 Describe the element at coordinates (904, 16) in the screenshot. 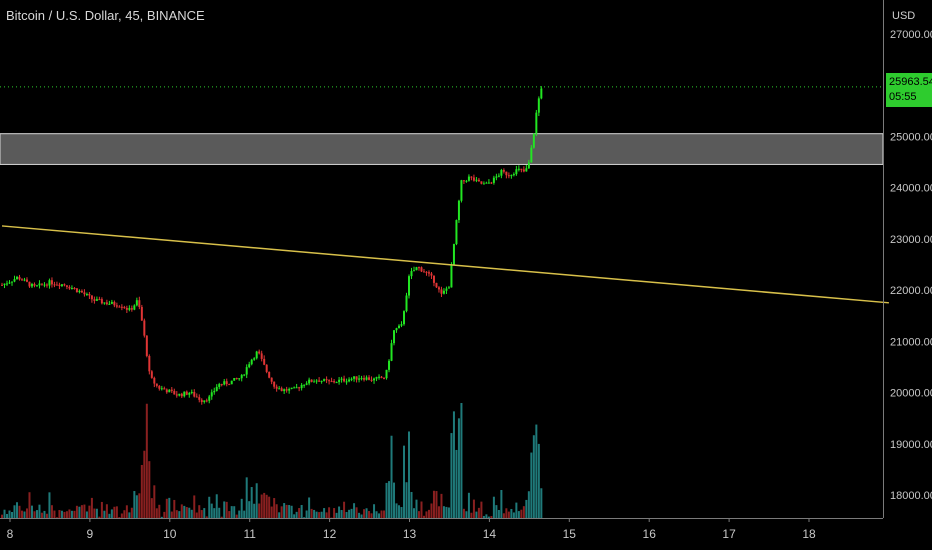

I see `currency-label: USD` at that location.